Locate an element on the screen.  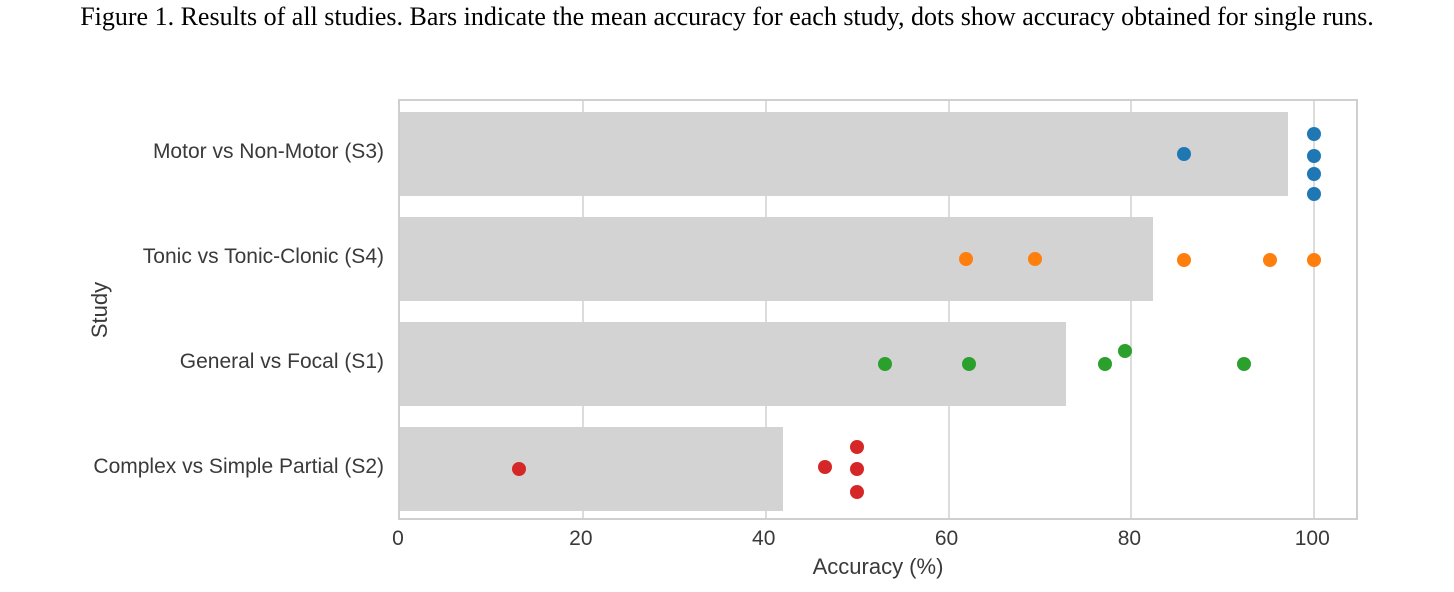
y-category-label: General vs Focal (S1) is located at coordinates (281, 362).